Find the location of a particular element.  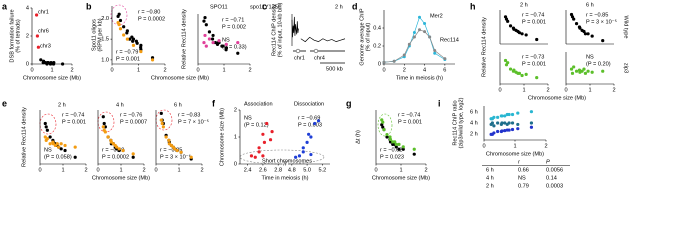

legend-entry: 4 h is located at coordinates (474, 123).